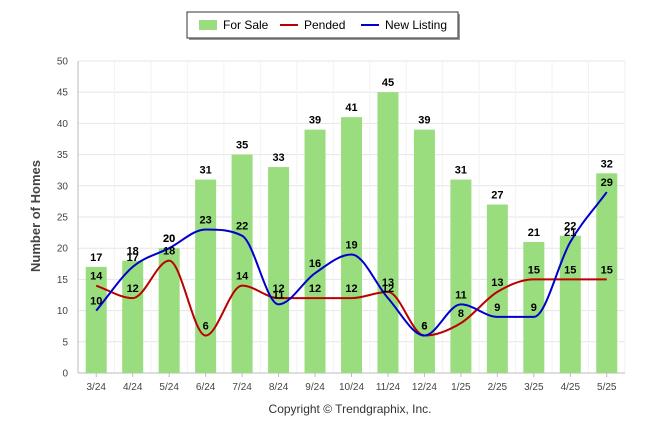 This screenshot has height=434, width=646. What do you see at coordinates (242, 387) in the screenshot?
I see `x-tick-label: 7/24` at bounding box center [242, 387].